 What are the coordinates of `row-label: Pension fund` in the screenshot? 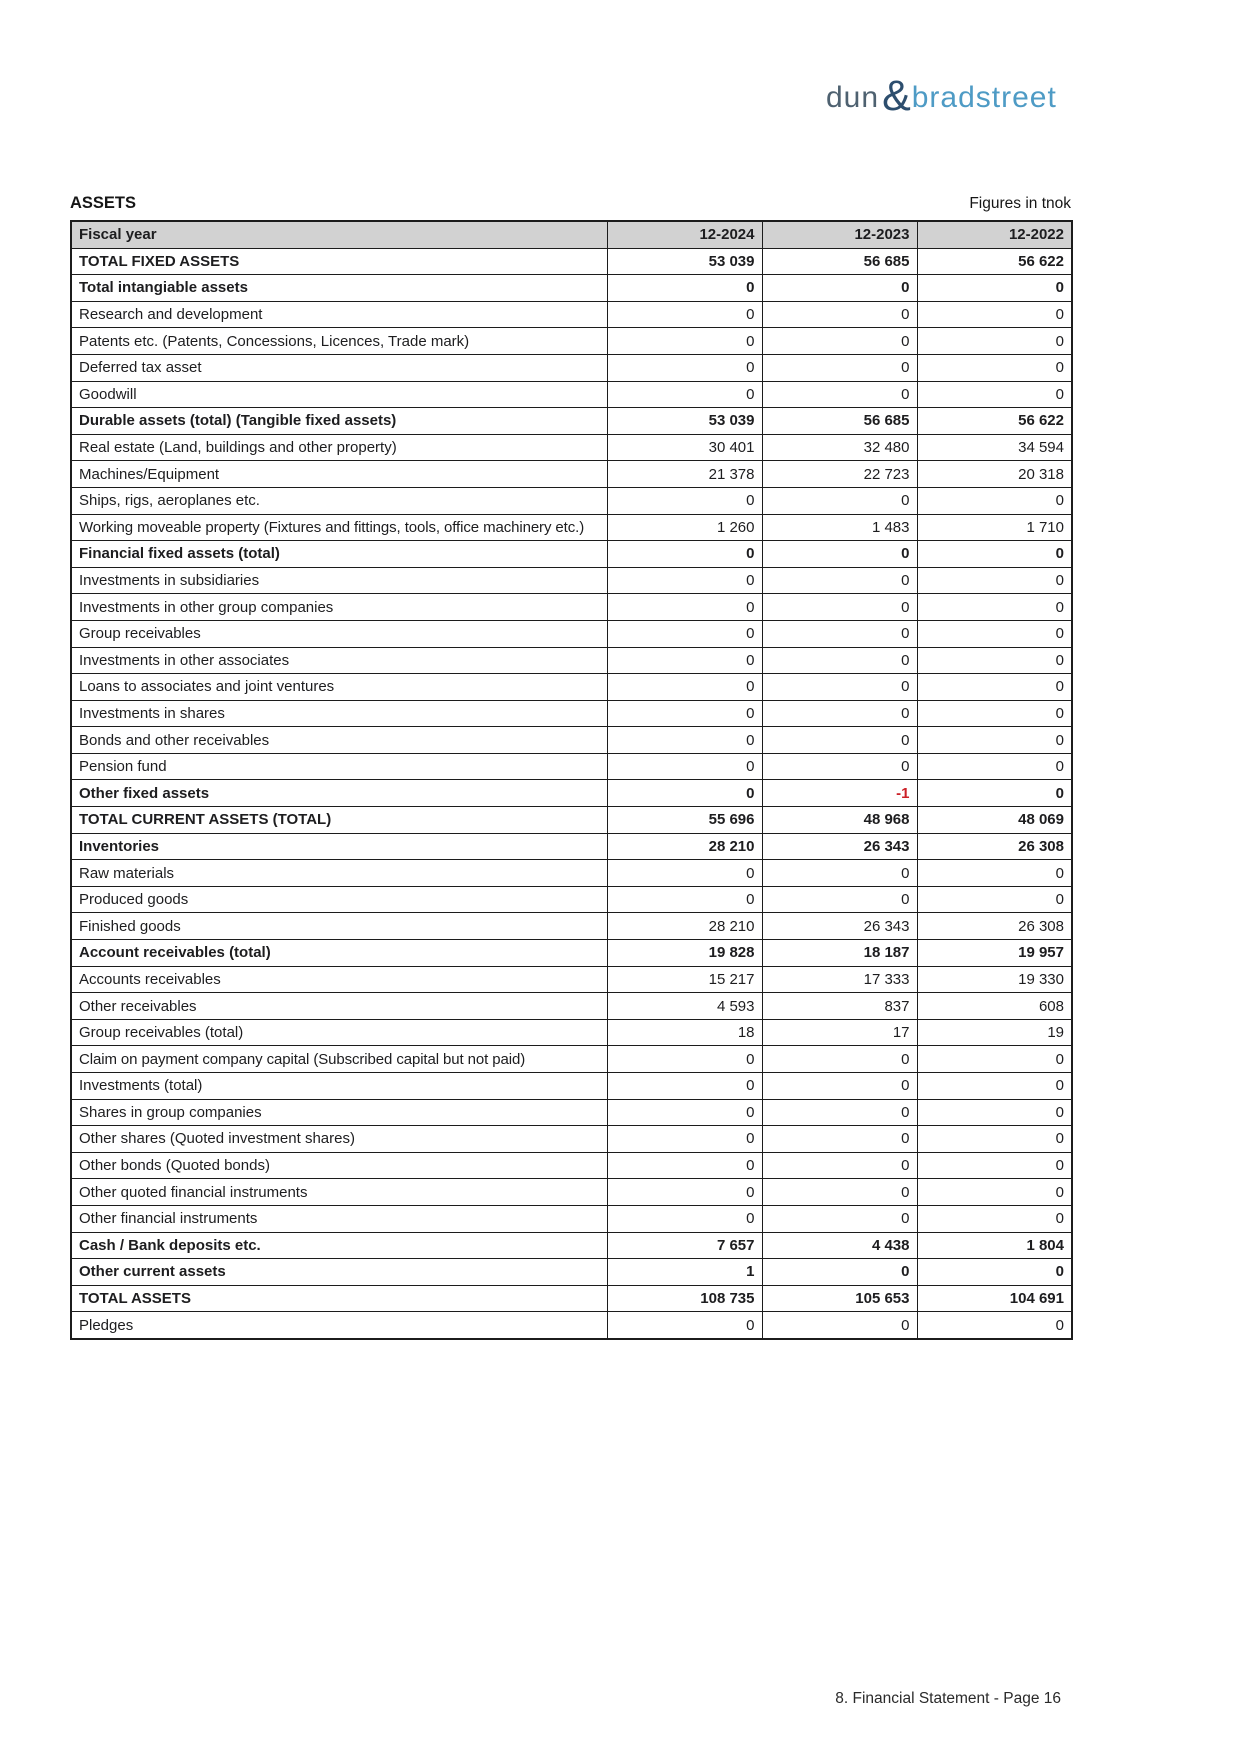 It's located at (339, 766).